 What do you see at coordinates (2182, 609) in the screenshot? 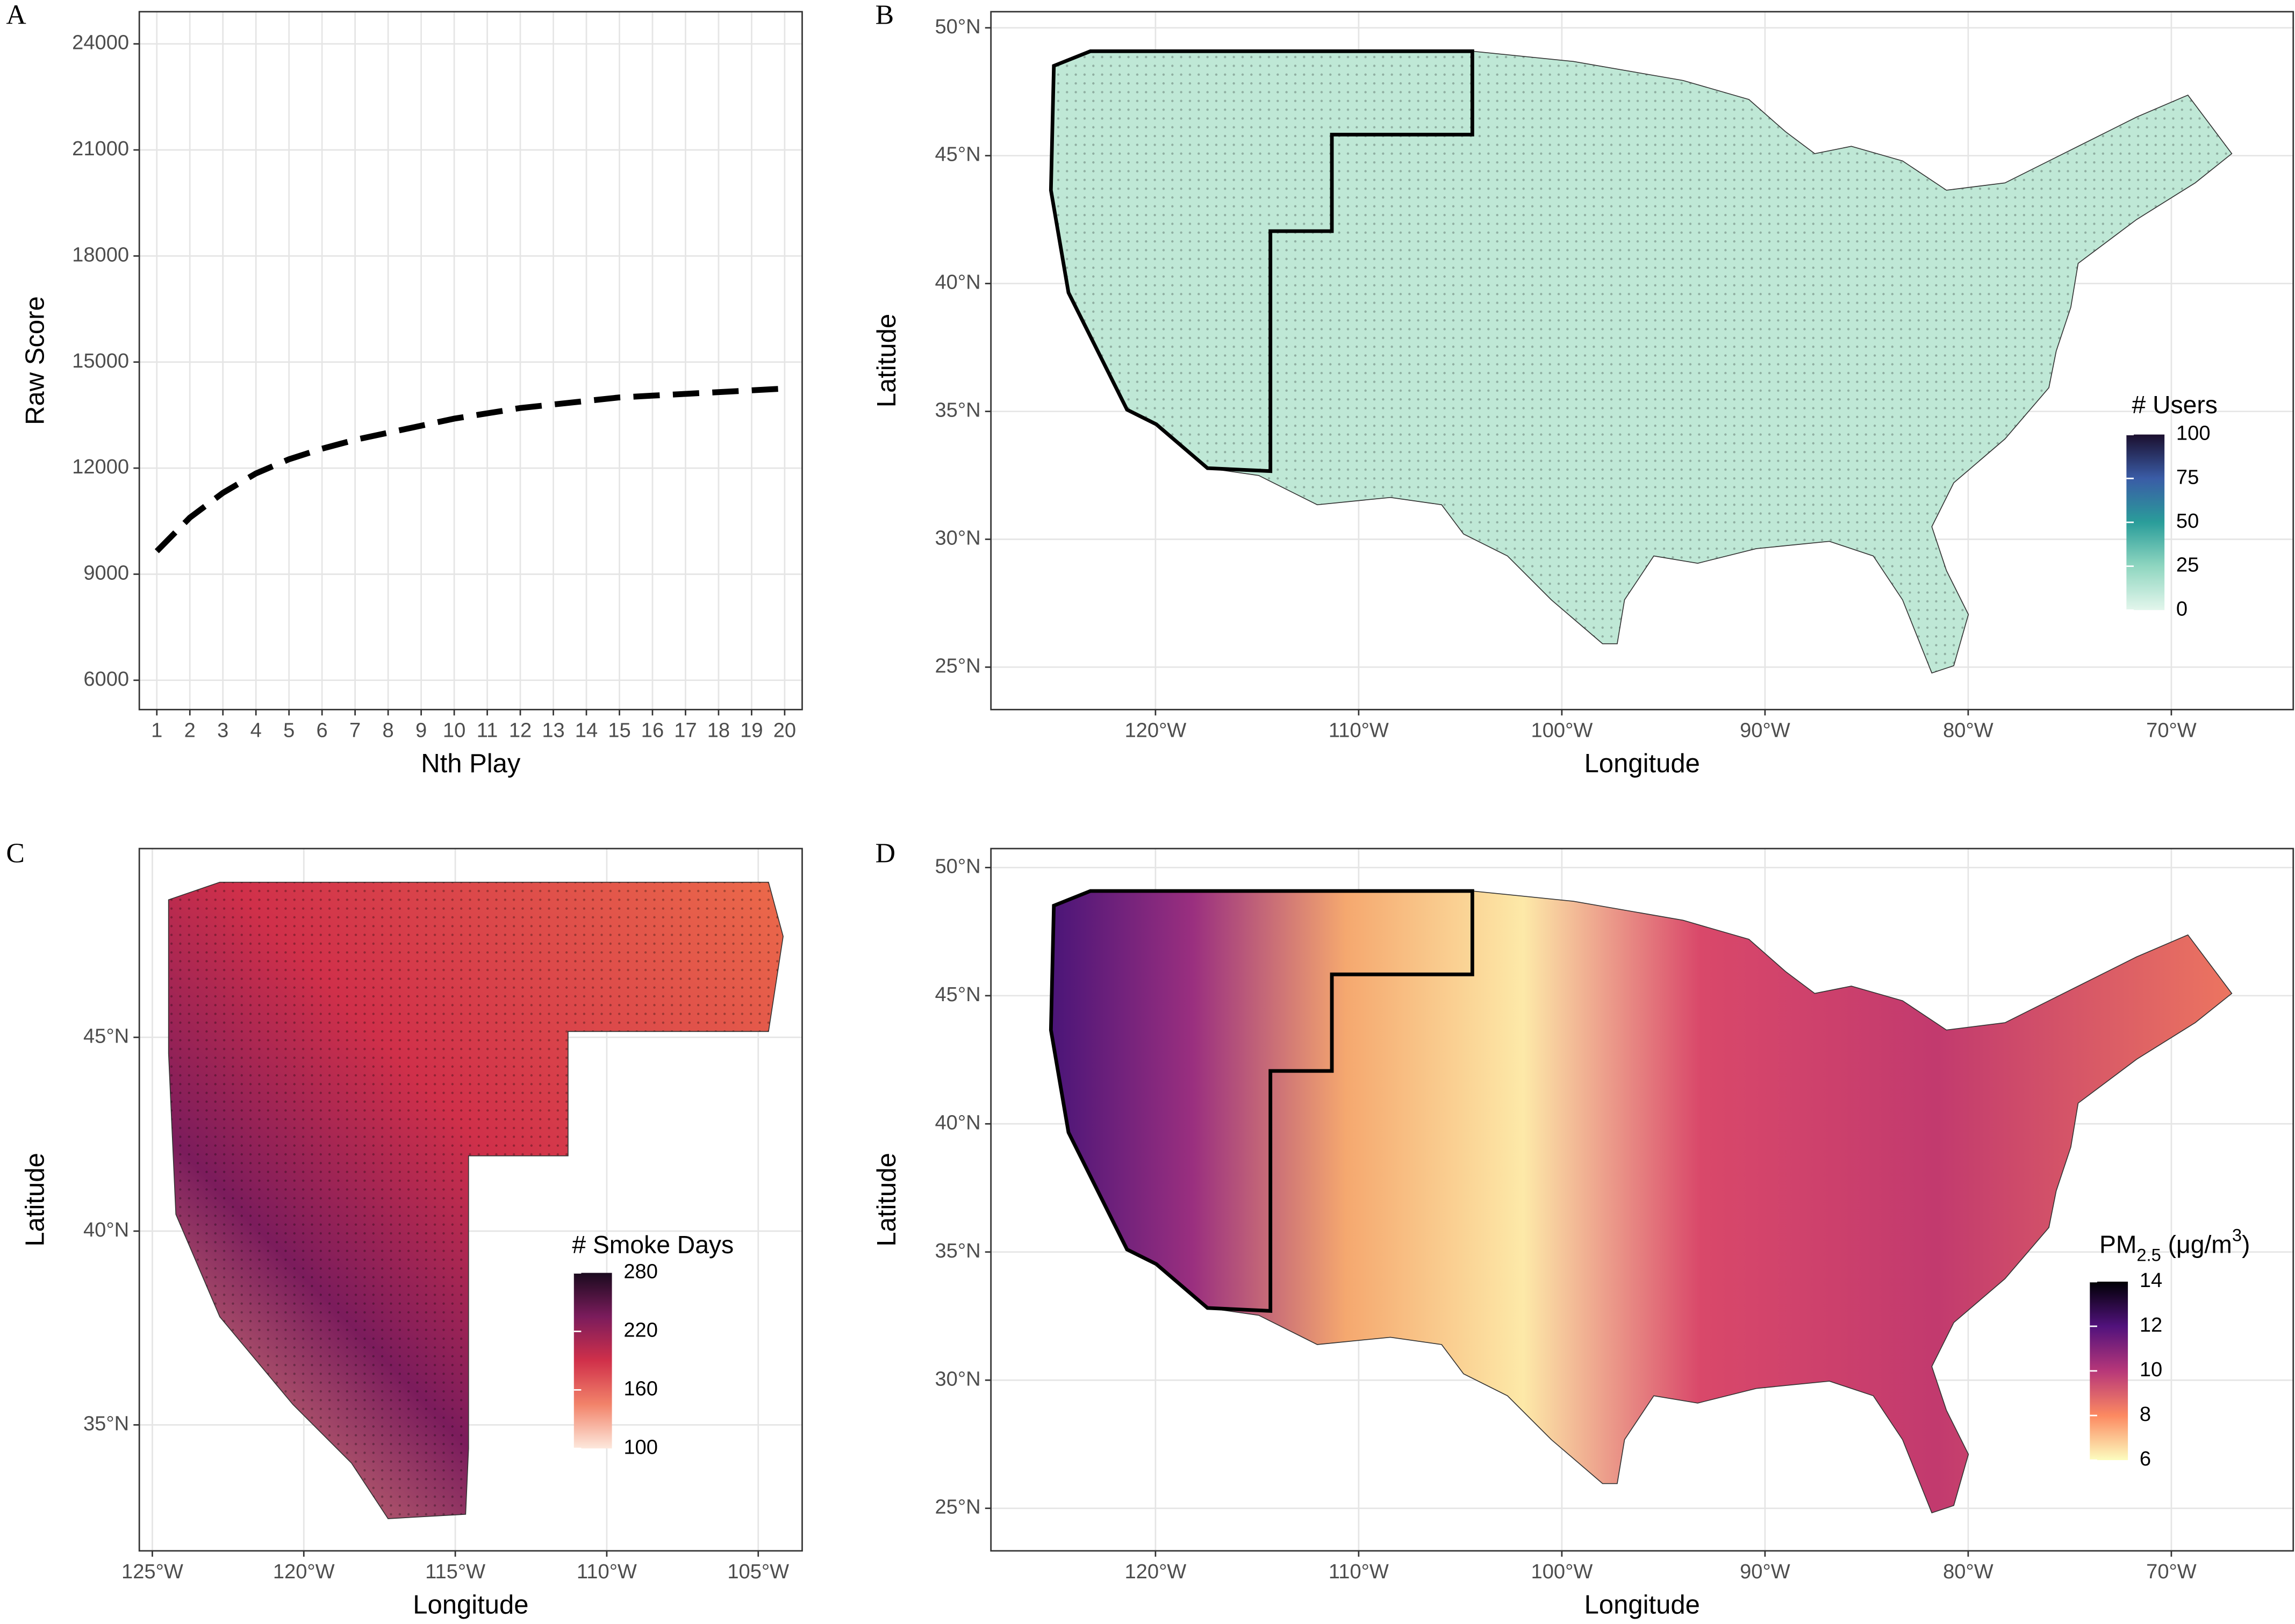
I see `colorbar-label: 0` at bounding box center [2182, 609].